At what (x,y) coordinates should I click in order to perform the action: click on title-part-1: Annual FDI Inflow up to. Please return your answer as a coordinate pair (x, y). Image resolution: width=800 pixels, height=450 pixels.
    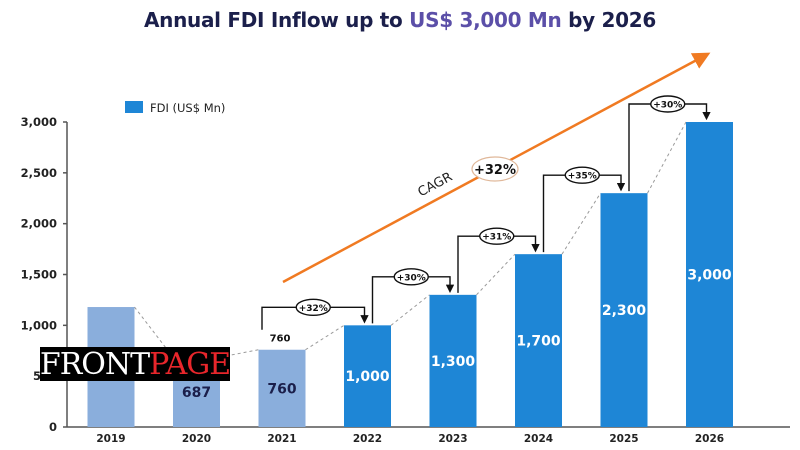
    Looking at the image, I should click on (276, 20).